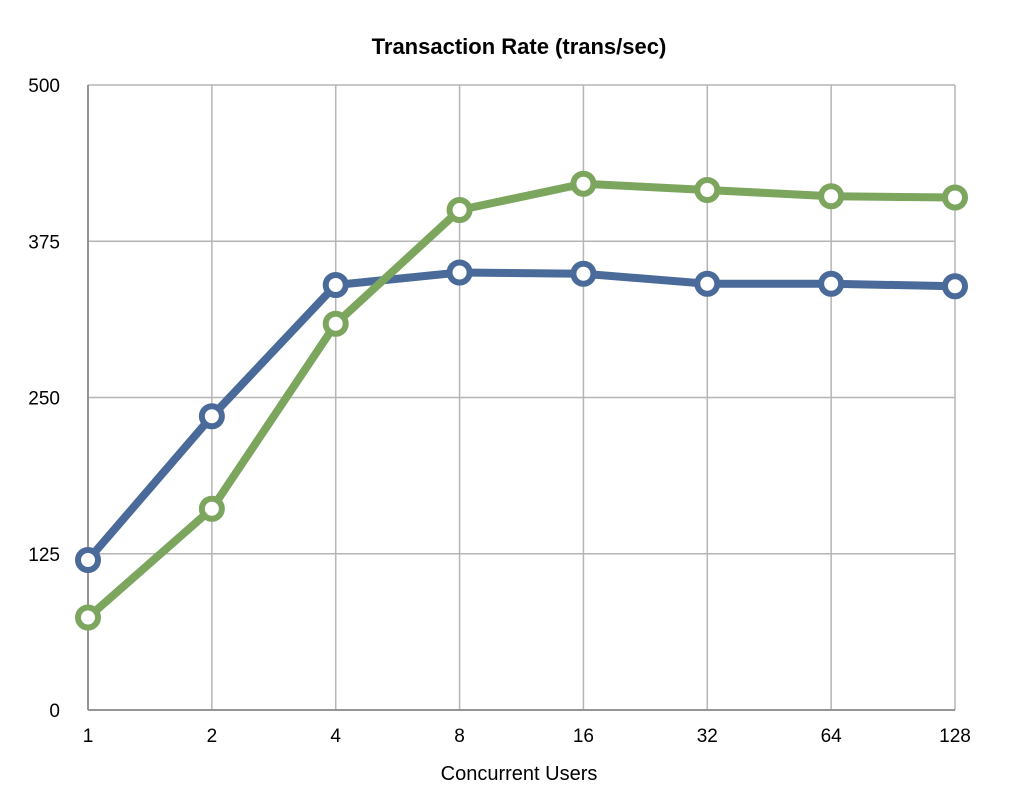 This screenshot has width=1009, height=785. What do you see at coordinates (44, 555) in the screenshot?
I see `y-tick-label: 125` at bounding box center [44, 555].